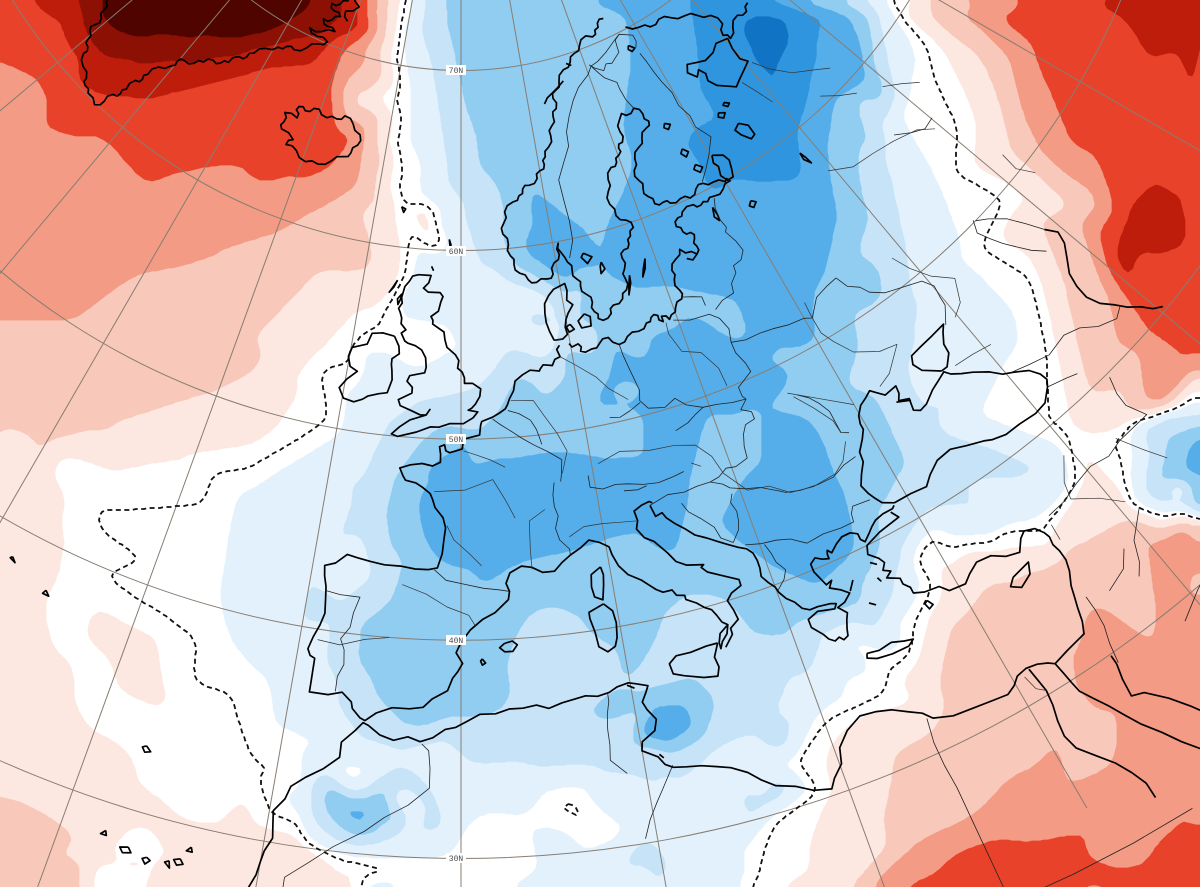 This screenshot has height=887, width=1200. I want to click on svg-text: 70N, so click(456, 71).